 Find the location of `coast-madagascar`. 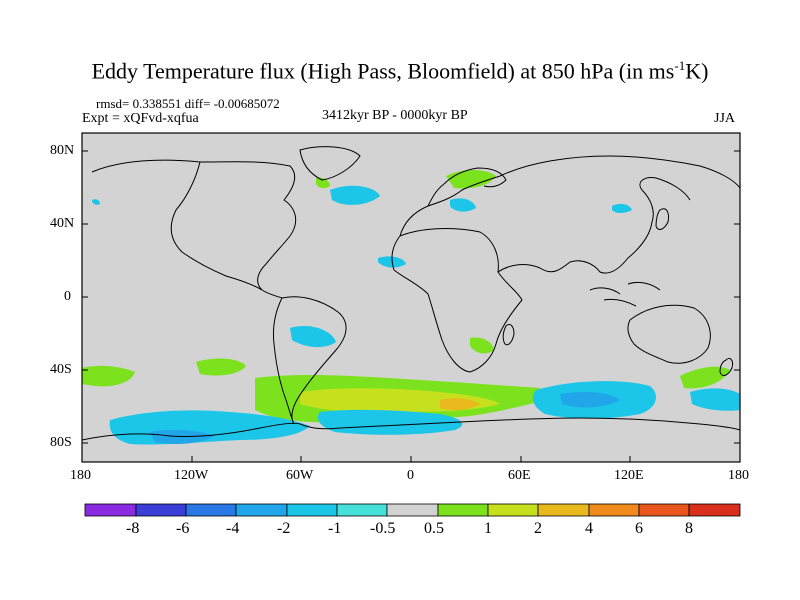

coast-madagascar is located at coordinates (508, 334).